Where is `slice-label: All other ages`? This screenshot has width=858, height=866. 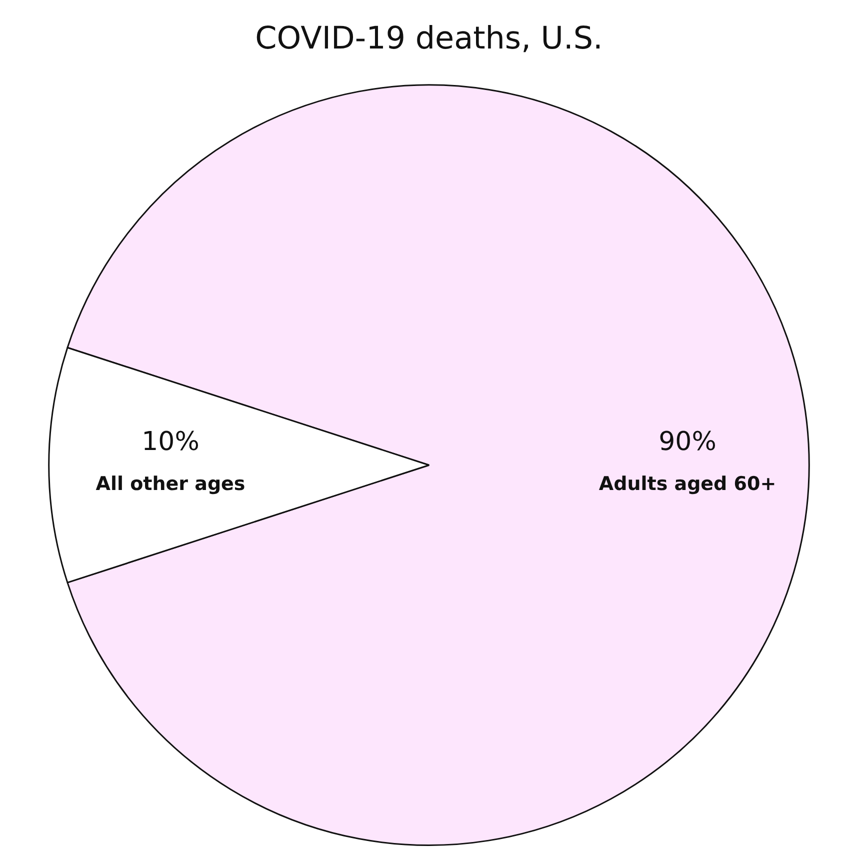 slice-label: All other ages is located at coordinates (171, 484).